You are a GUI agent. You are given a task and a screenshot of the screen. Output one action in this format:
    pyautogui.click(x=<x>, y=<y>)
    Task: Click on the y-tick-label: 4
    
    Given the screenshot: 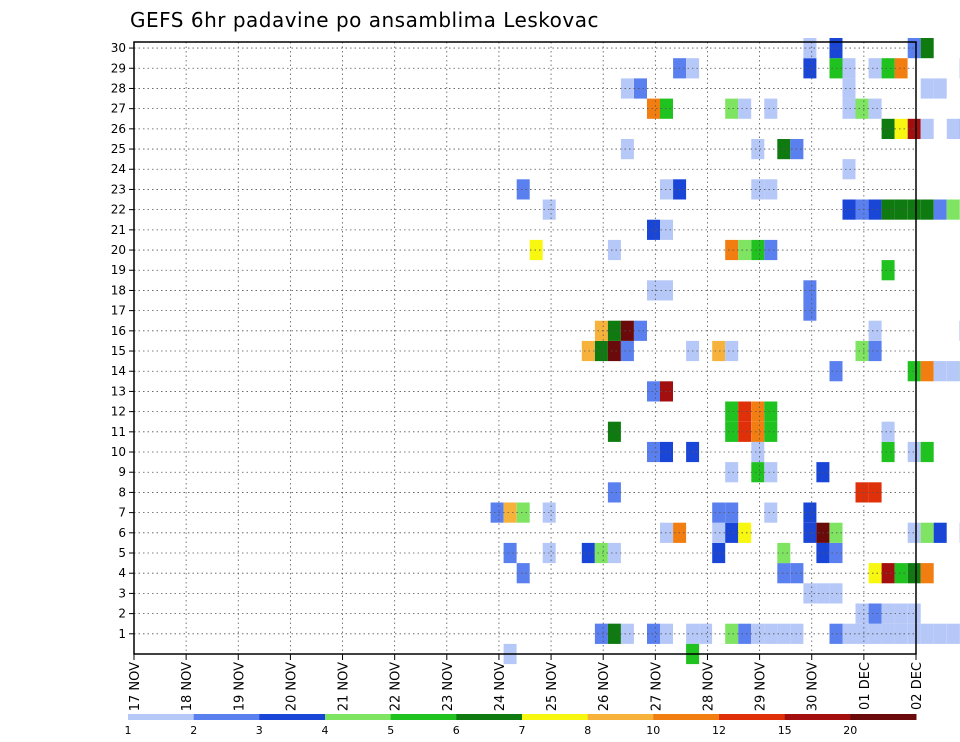 What is the action you would take?
    pyautogui.click(x=122, y=573)
    